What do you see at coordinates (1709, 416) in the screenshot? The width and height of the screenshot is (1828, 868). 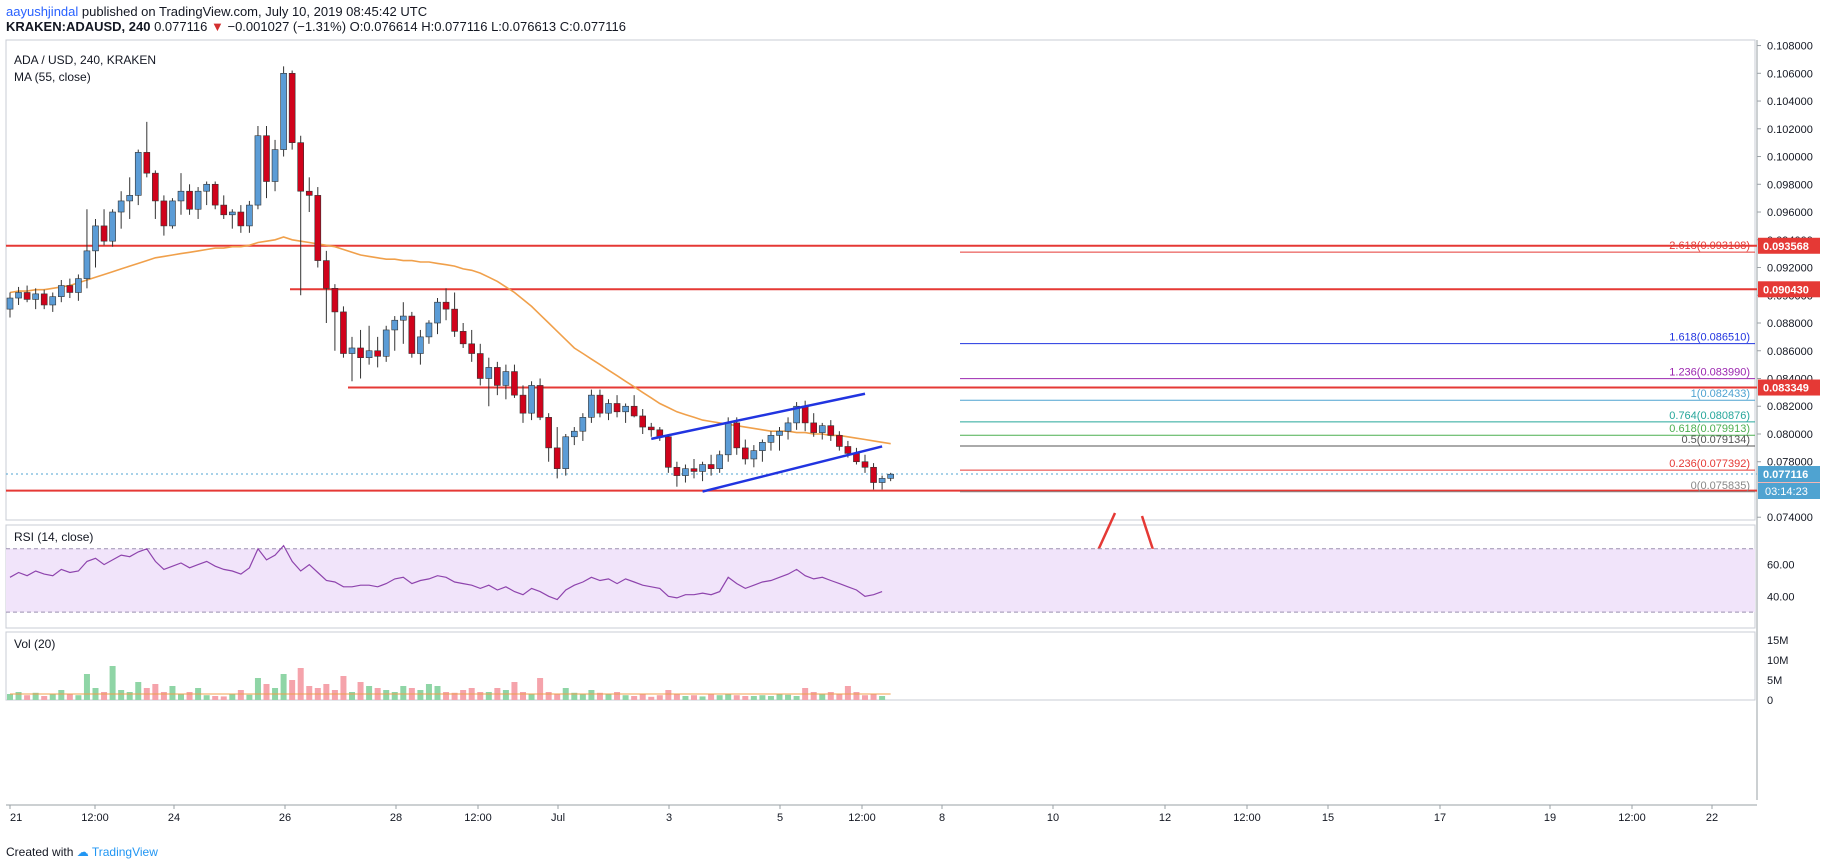 I see `fib-level-label: 0.764(0.080876)` at bounding box center [1709, 416].